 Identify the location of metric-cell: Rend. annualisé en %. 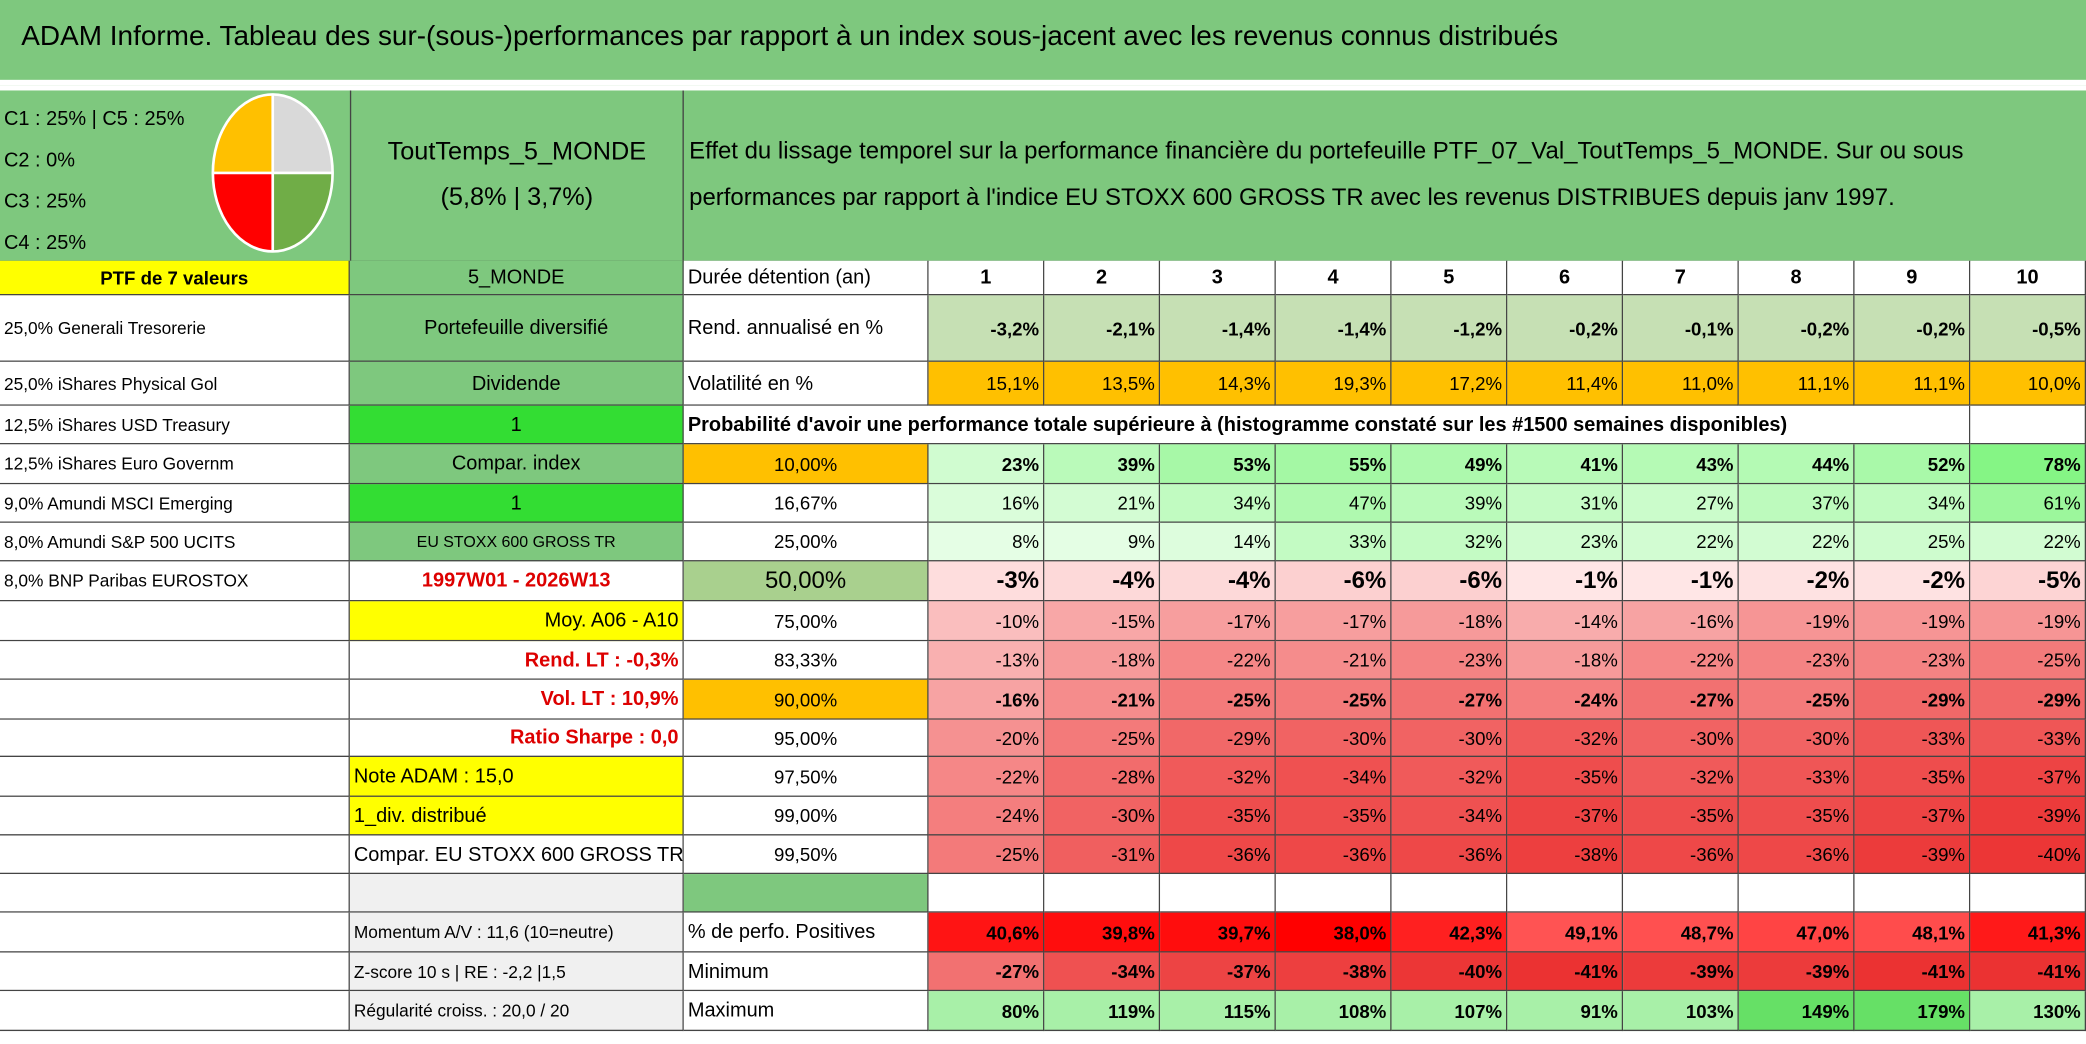
(806, 328).